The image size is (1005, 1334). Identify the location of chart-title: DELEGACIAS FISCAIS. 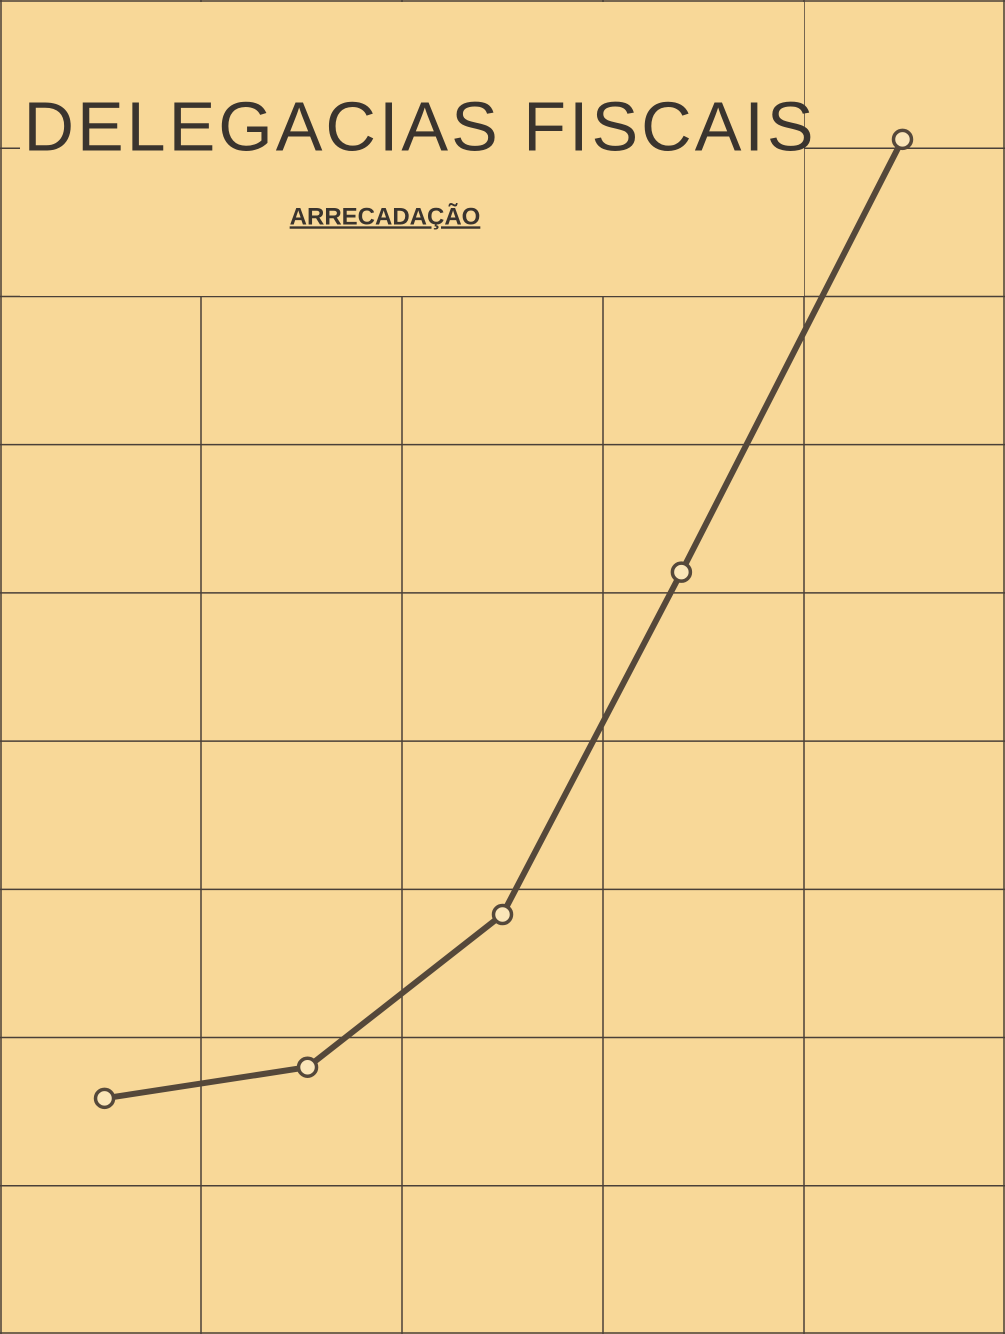
(419, 126).